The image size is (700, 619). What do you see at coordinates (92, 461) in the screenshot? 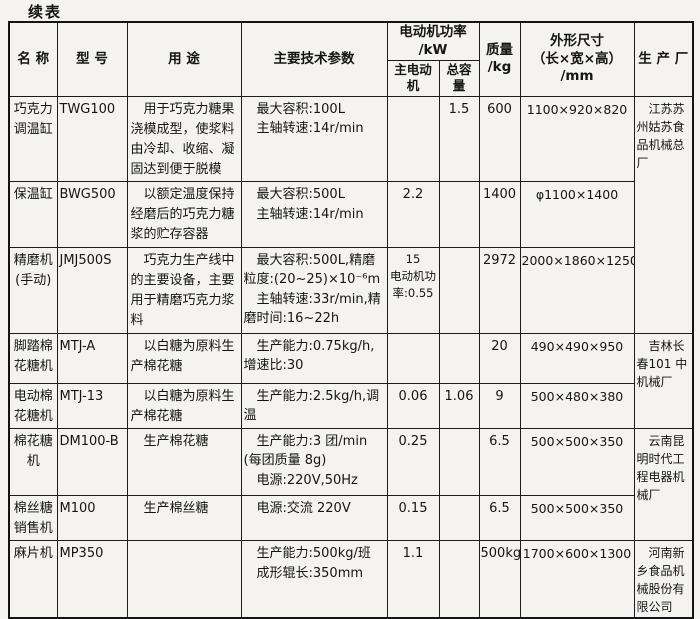
I see `cell-model: DM100-B` at bounding box center [92, 461].